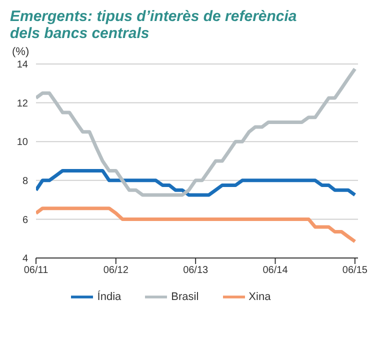 The height and width of the screenshot is (338, 382). I want to click on x-tick-label: 06/12, so click(116, 270).